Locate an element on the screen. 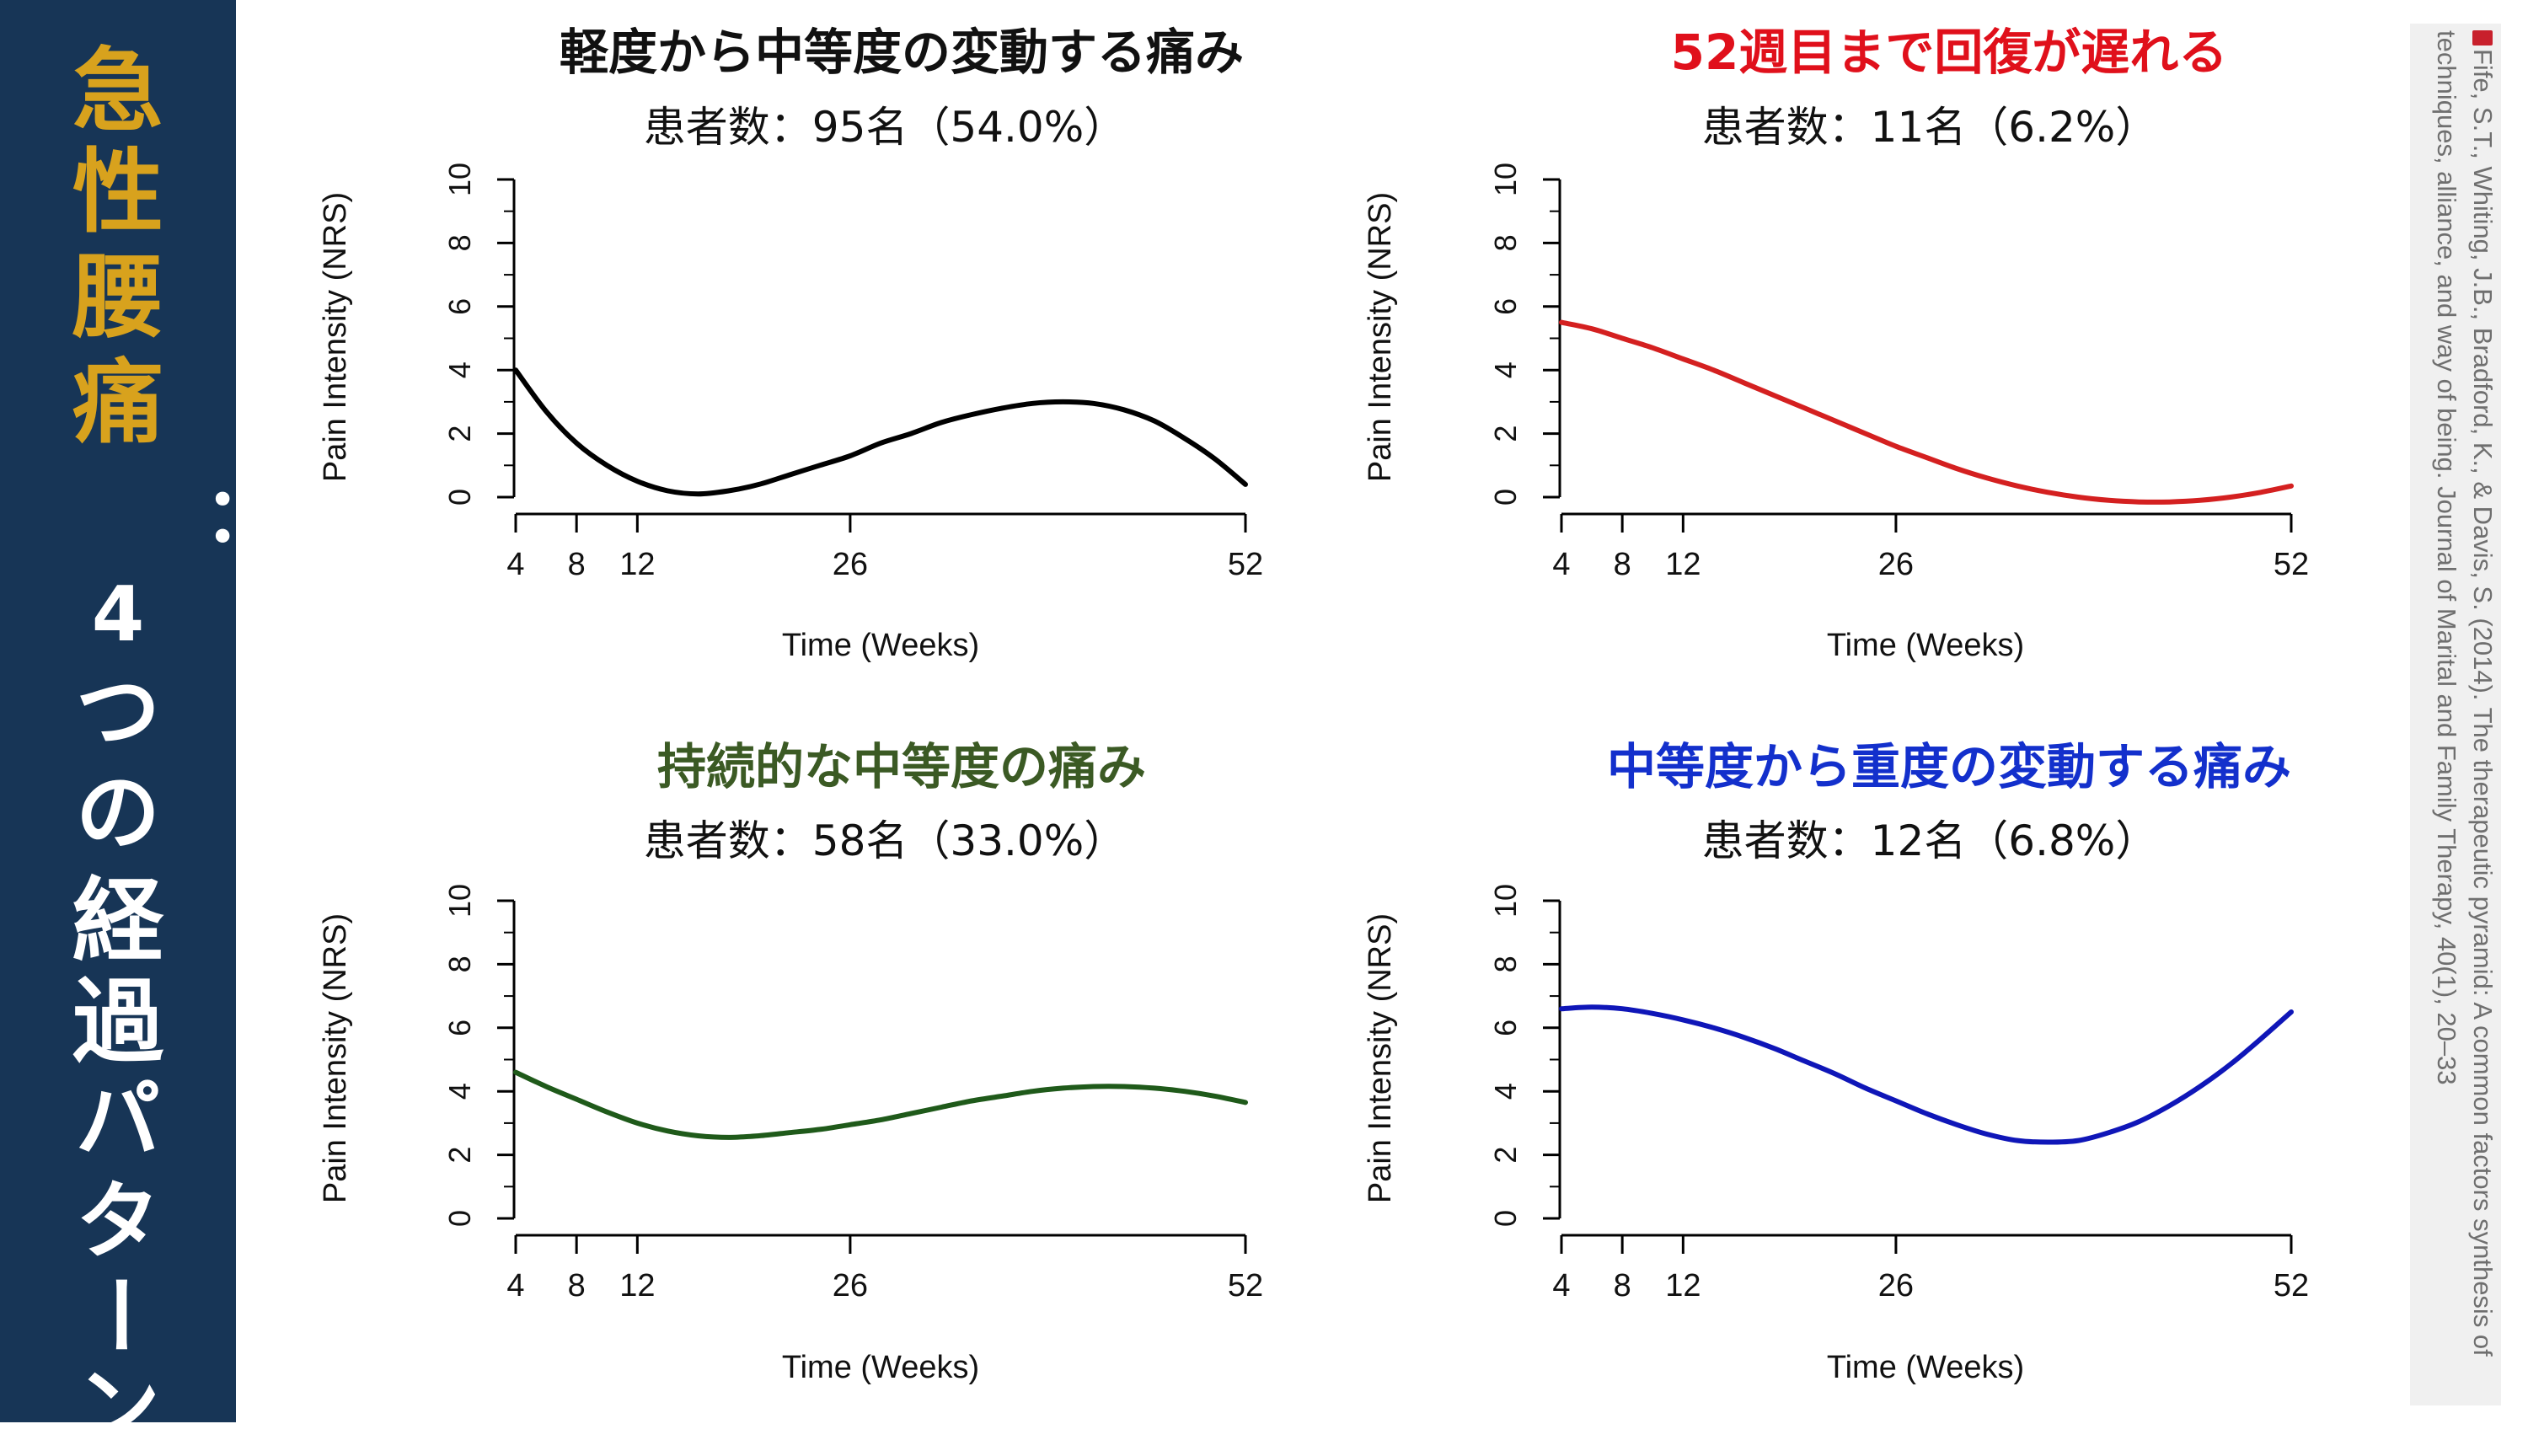  sidebar-title-char: つ is located at coordinates (118, 711).